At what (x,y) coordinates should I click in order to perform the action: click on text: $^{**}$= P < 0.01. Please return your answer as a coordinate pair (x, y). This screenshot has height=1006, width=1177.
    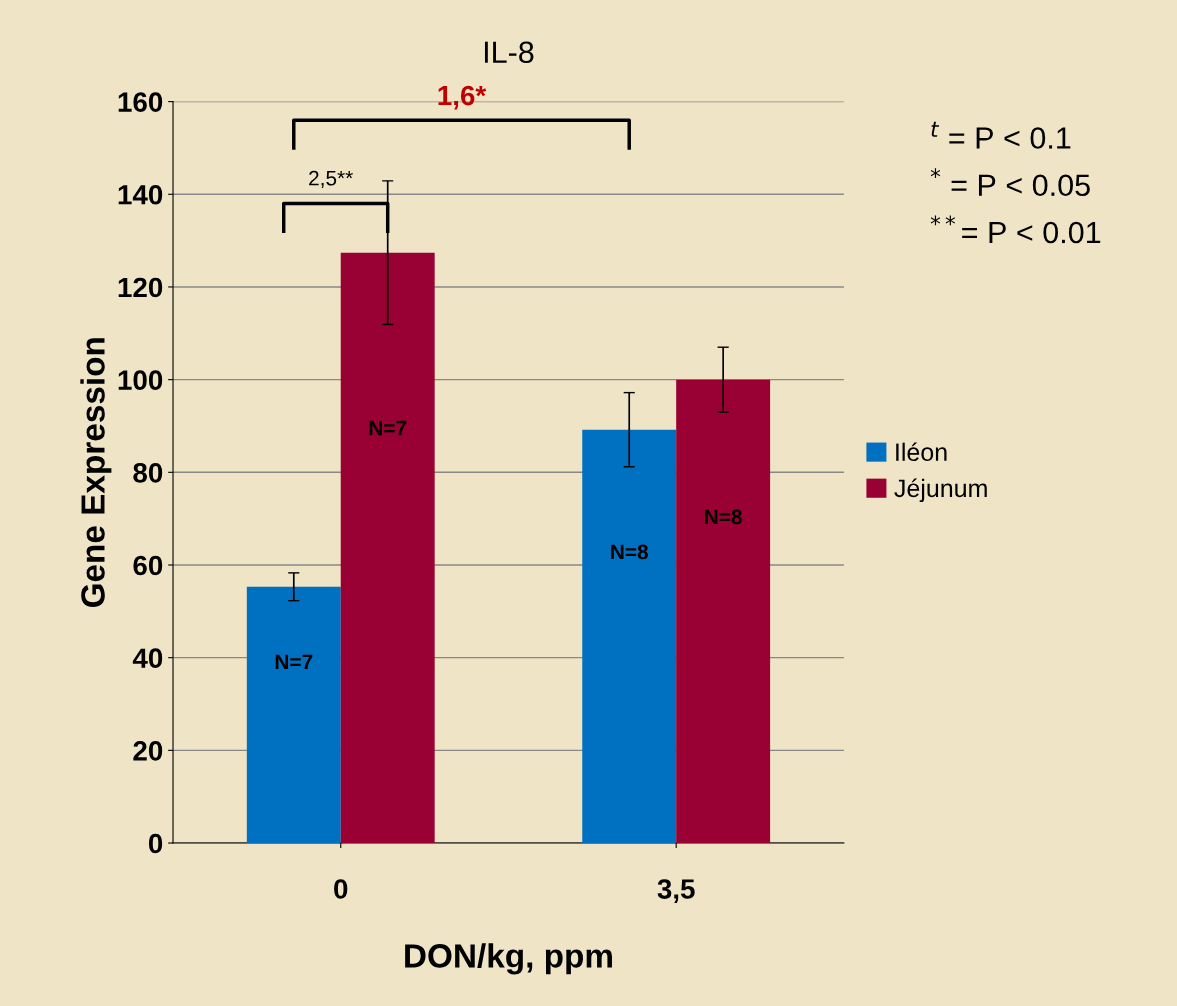
    Looking at the image, I should click on (1015, 229).